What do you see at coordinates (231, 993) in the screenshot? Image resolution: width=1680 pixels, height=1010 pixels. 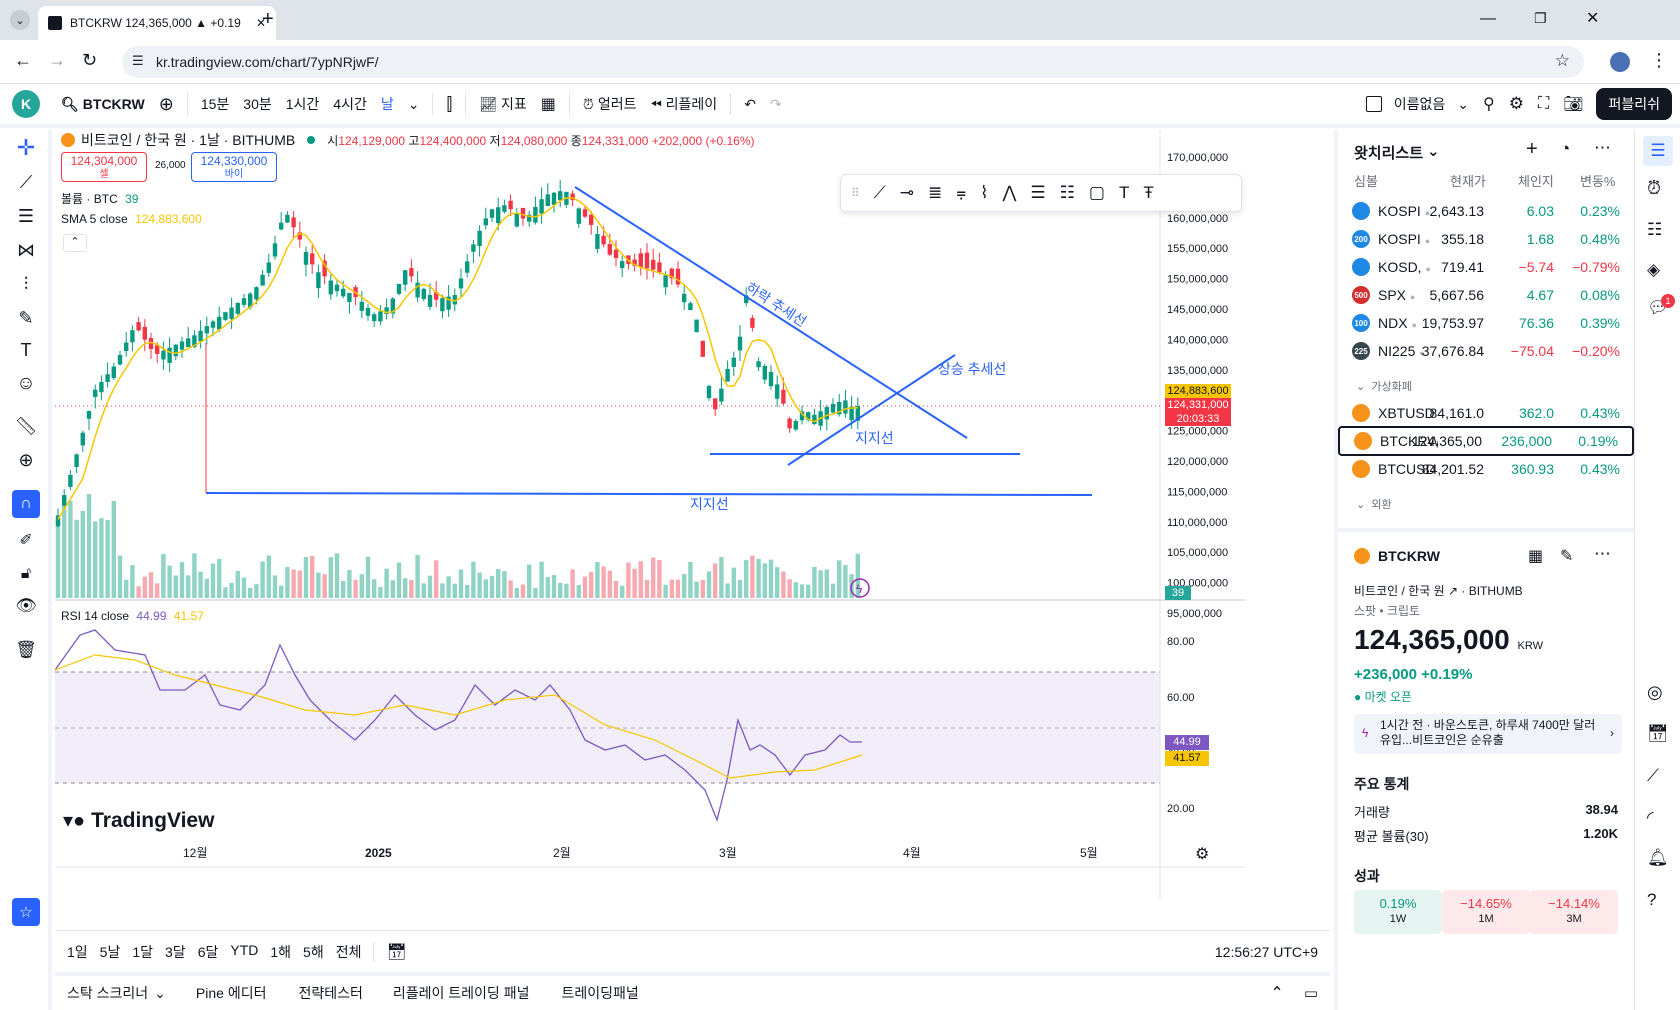 I see `panel-tab-pine: Pine 에디터` at bounding box center [231, 993].